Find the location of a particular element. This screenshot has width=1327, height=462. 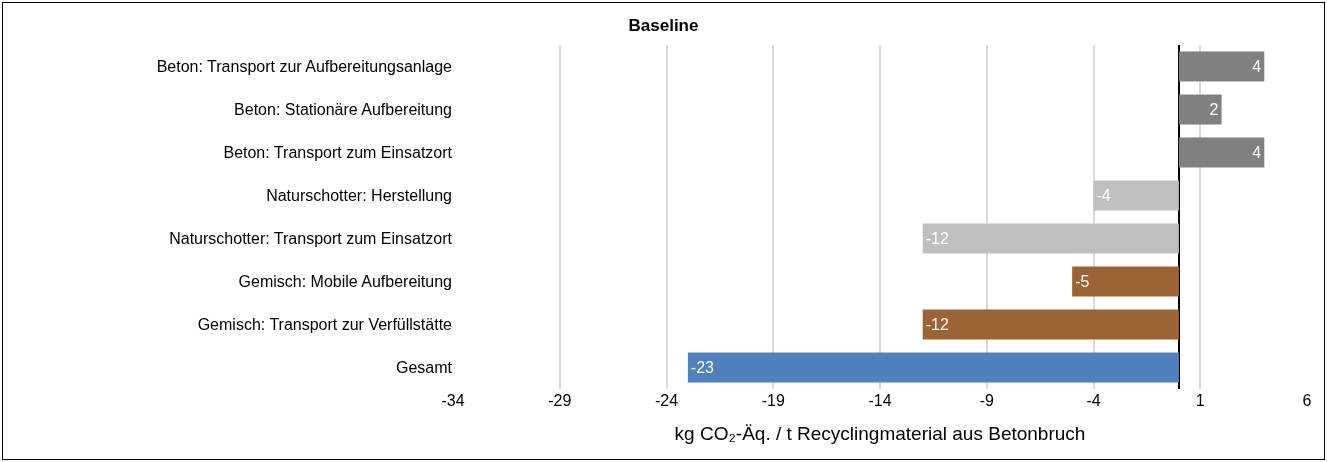

x-tick-label: -4 is located at coordinates (1093, 400).